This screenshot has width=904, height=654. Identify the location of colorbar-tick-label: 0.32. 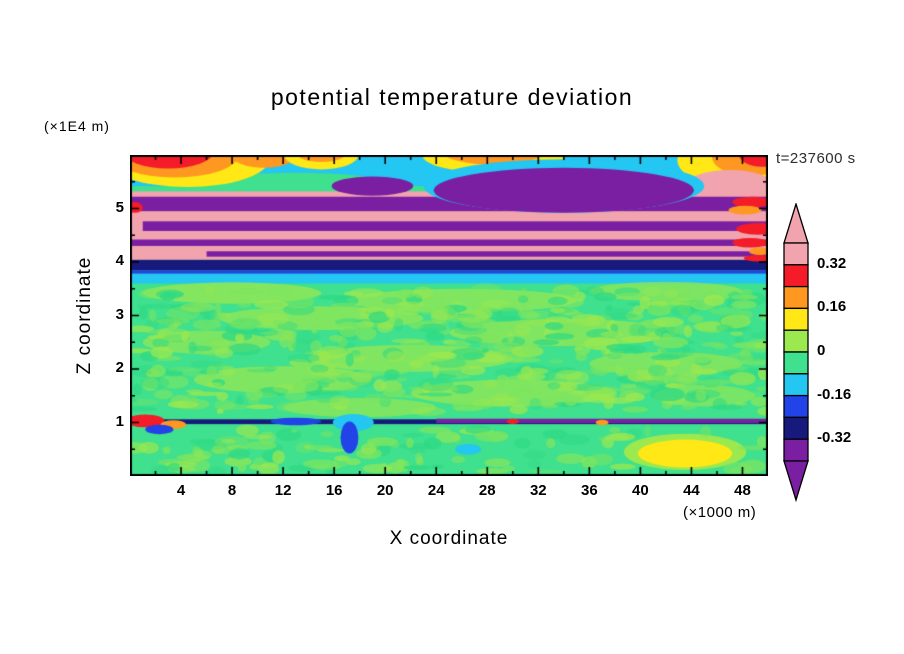
(832, 263).